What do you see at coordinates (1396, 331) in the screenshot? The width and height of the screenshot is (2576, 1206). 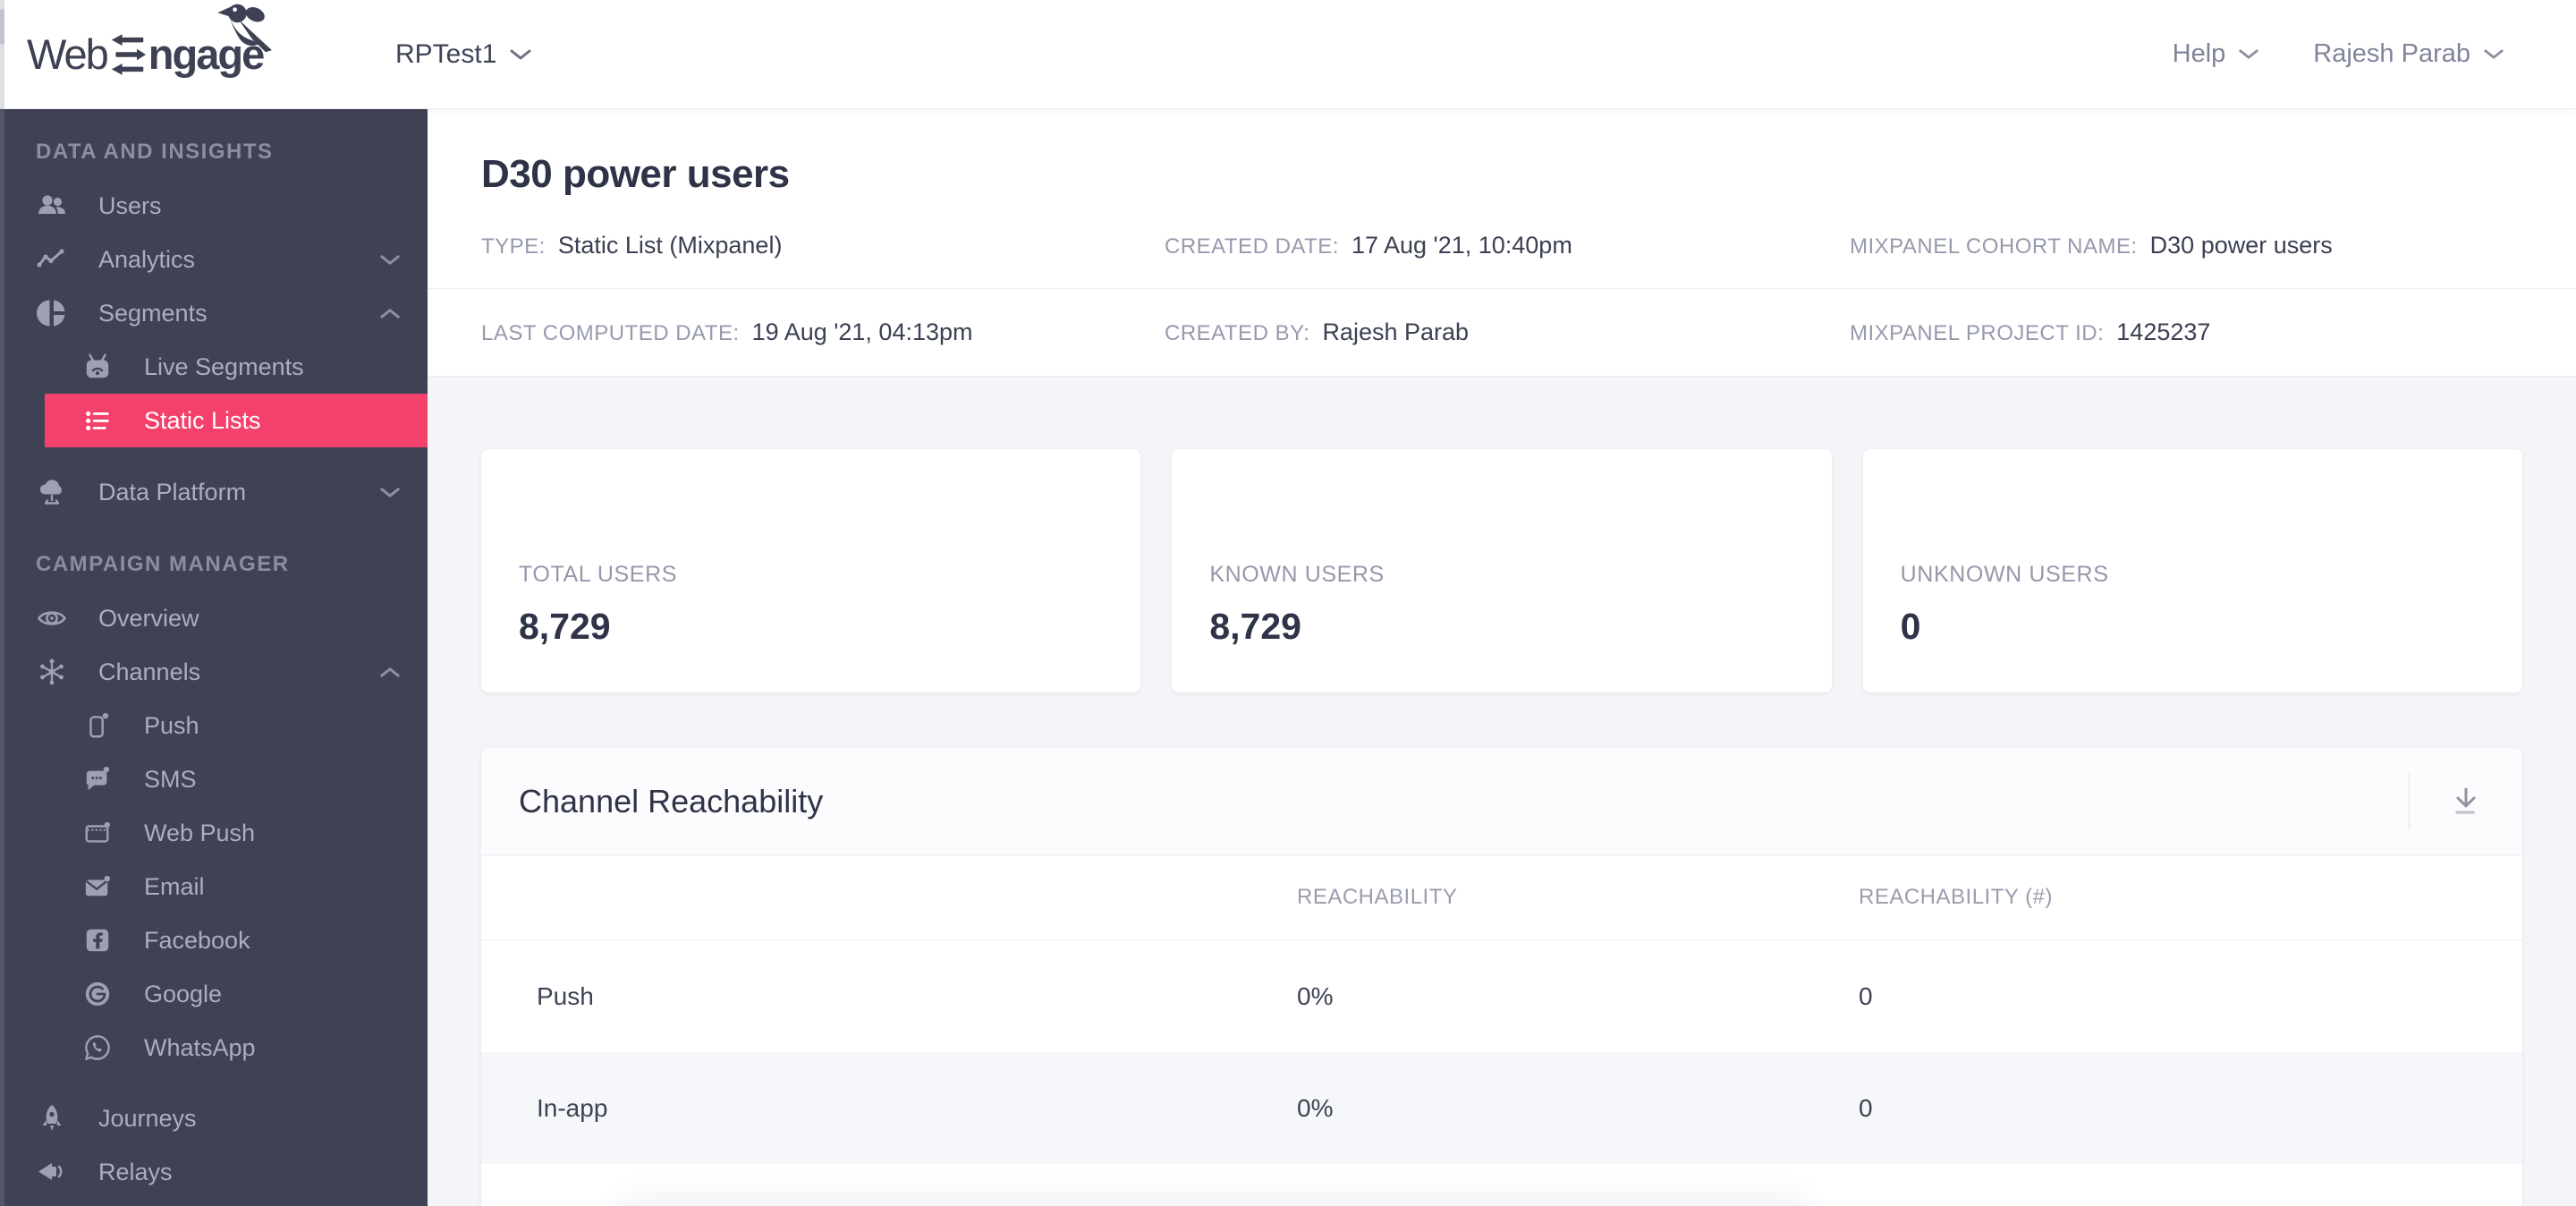 I see `meta-value: Rajesh Parab` at bounding box center [1396, 331].